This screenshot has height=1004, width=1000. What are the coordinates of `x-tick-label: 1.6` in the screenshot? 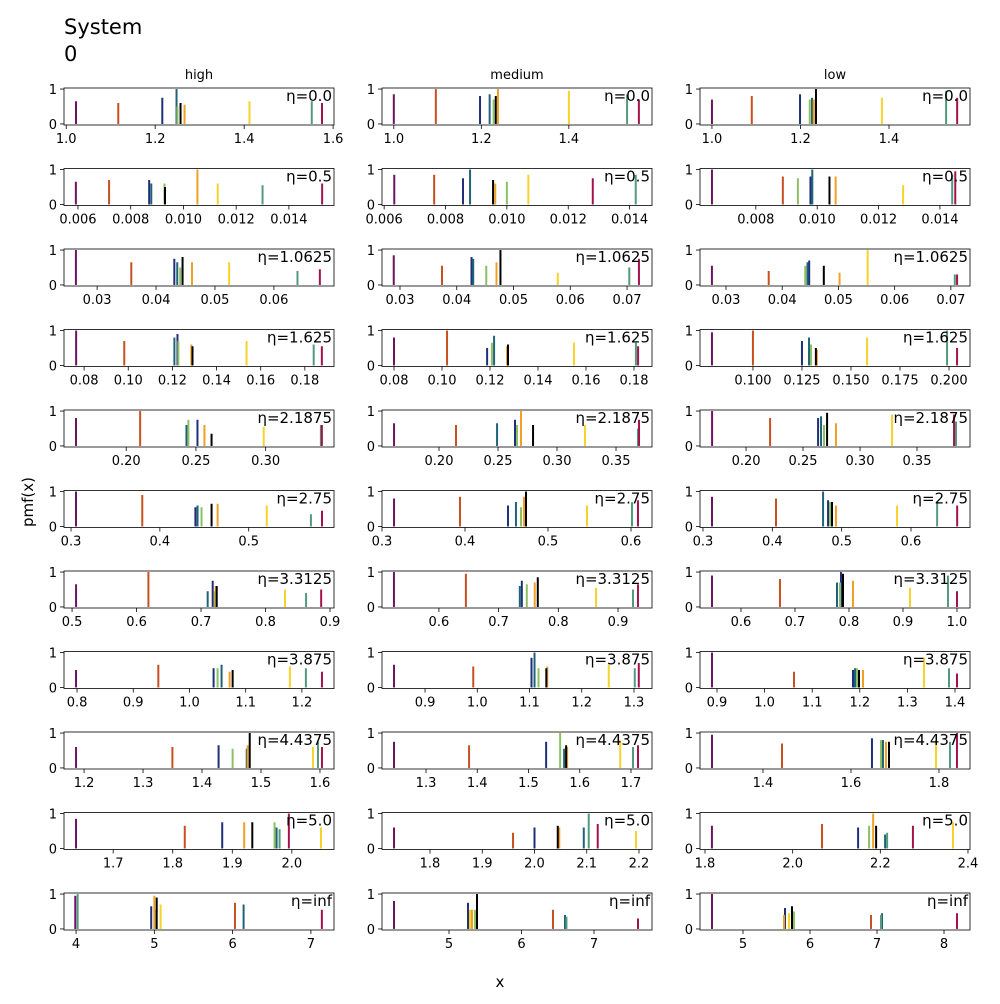 It's located at (579, 783).